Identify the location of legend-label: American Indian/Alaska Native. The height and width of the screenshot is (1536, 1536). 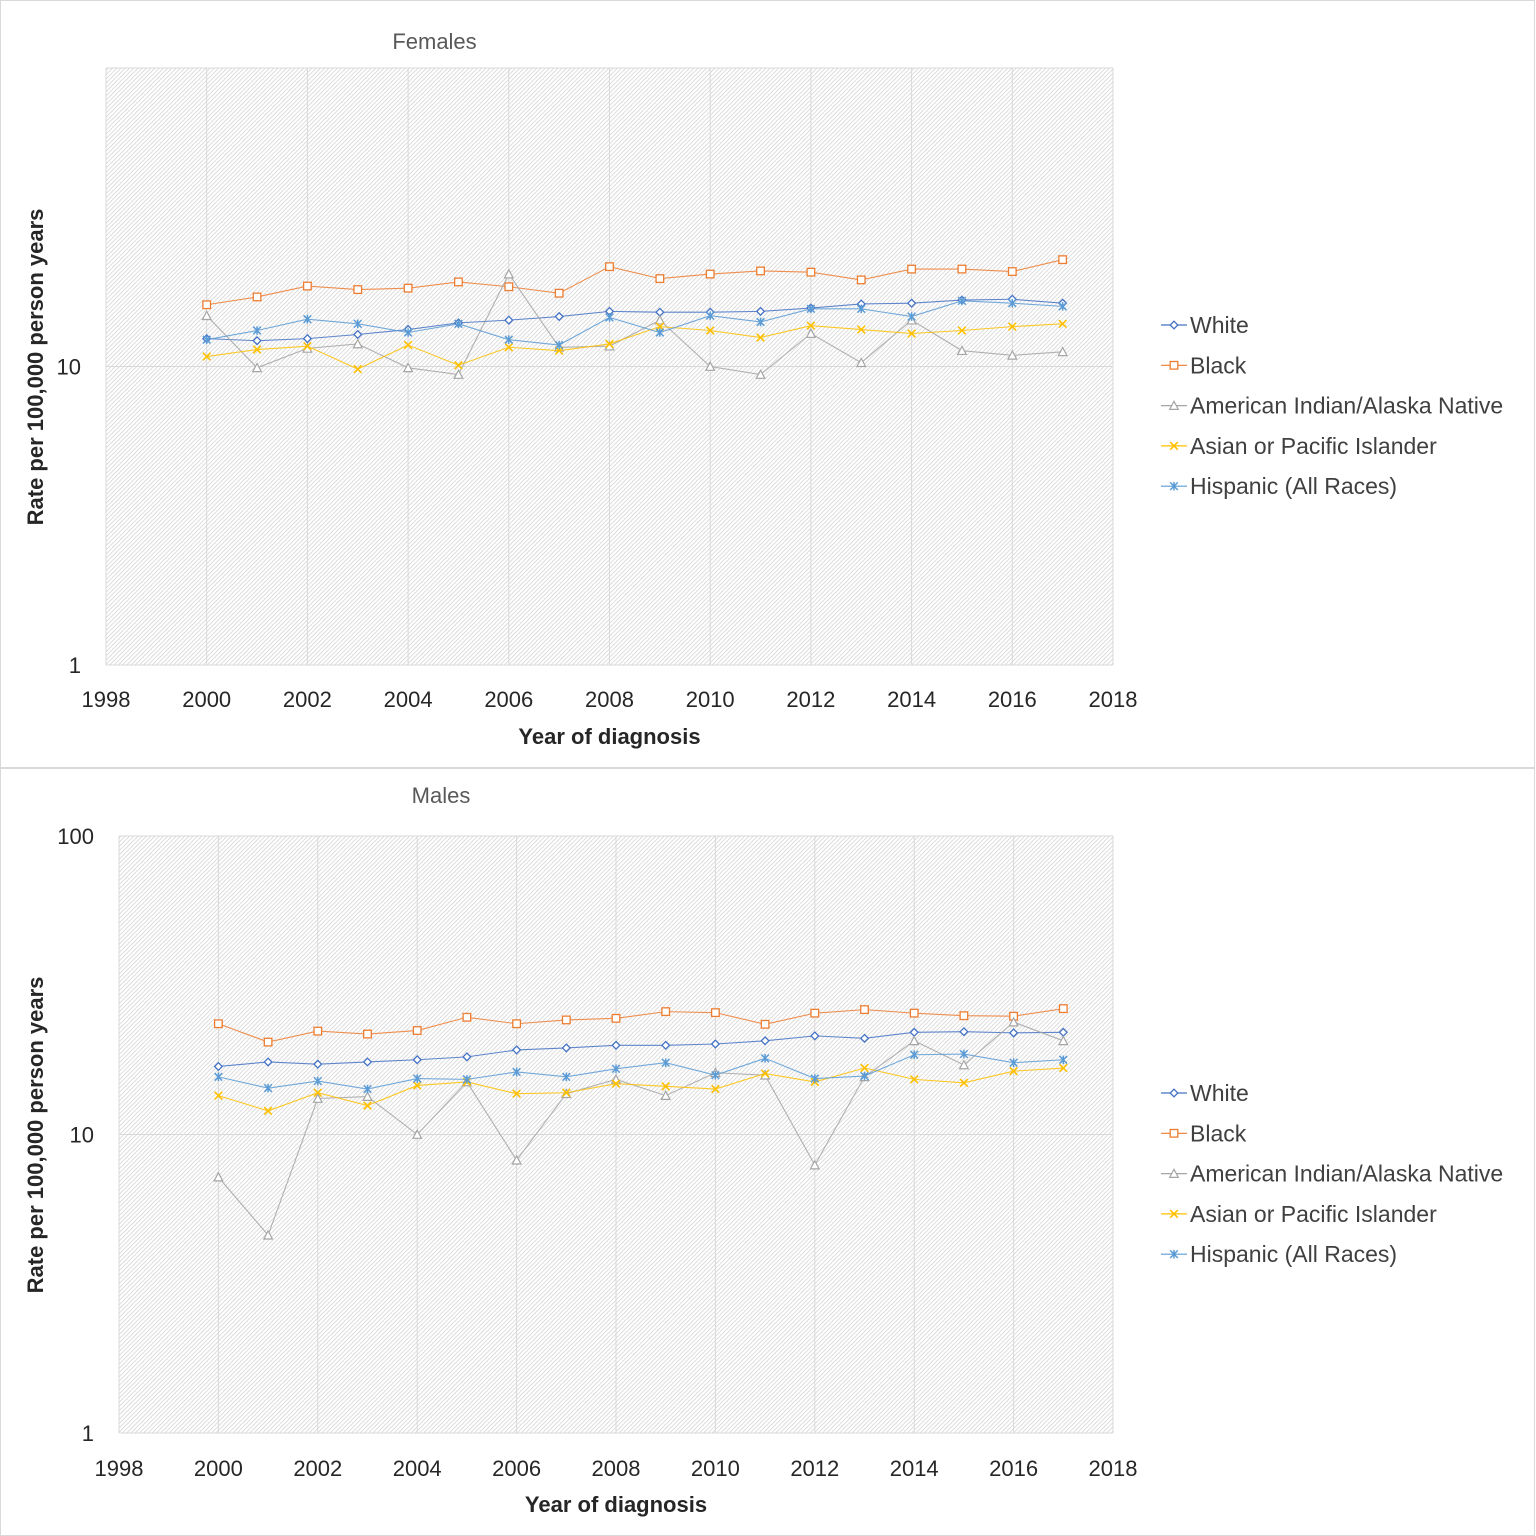
(1346, 1174).